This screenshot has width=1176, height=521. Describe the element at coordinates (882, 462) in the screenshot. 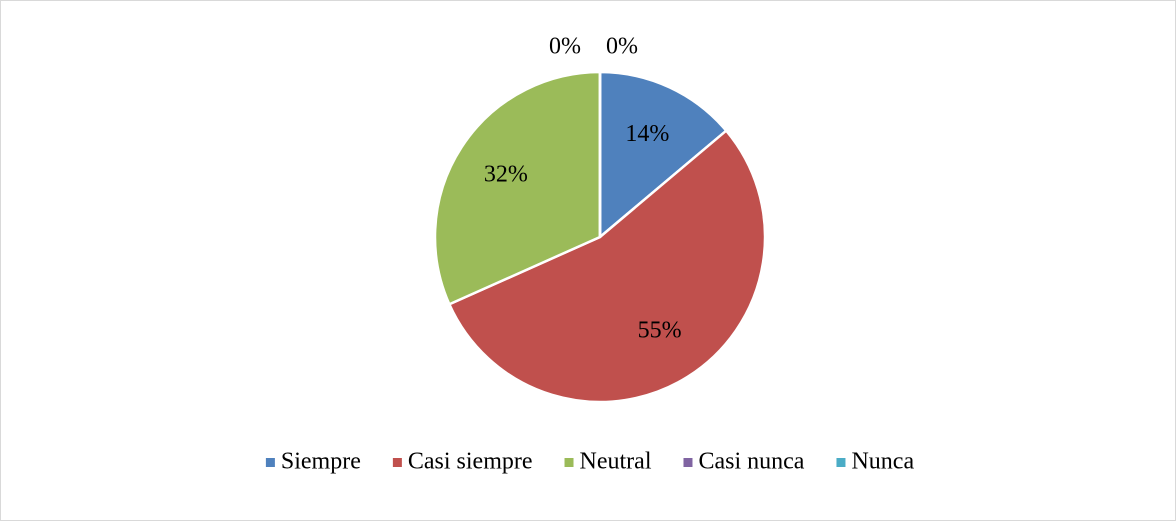

I see `legend-label: Nunca` at that location.